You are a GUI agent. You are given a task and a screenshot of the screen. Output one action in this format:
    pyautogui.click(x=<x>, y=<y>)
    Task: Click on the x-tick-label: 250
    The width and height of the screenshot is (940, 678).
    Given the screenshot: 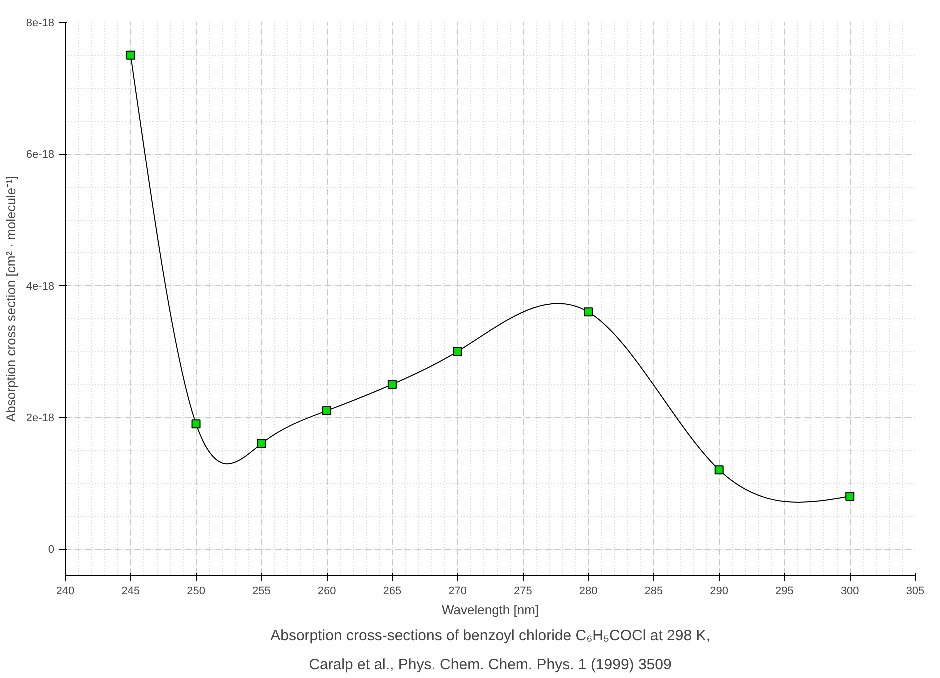 What is the action you would take?
    pyautogui.click(x=196, y=592)
    